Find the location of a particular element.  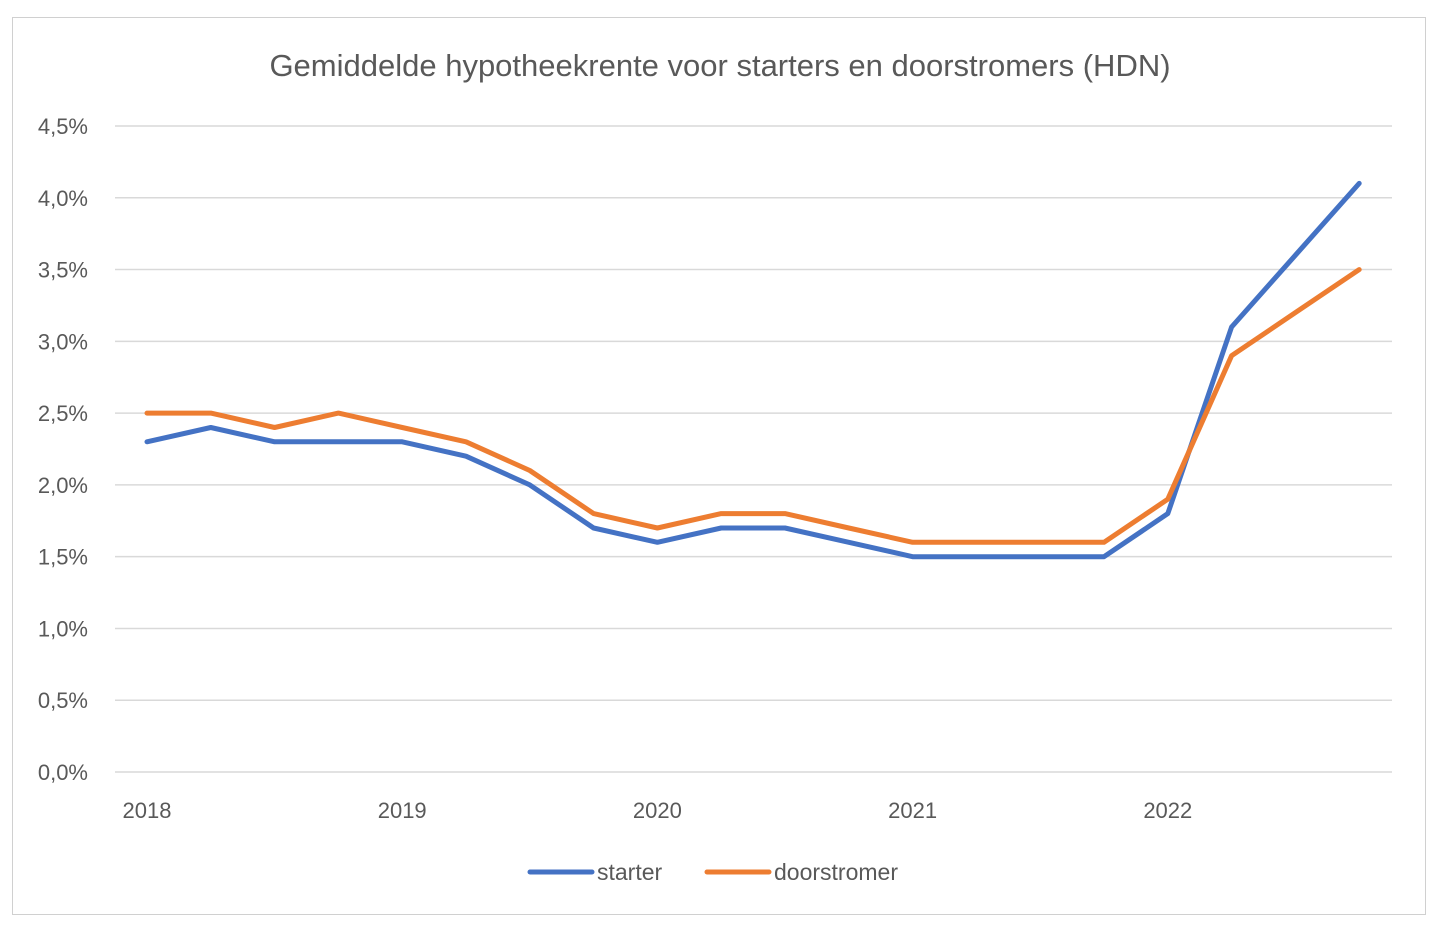

x-tick-label: 2018 is located at coordinates (147, 810).